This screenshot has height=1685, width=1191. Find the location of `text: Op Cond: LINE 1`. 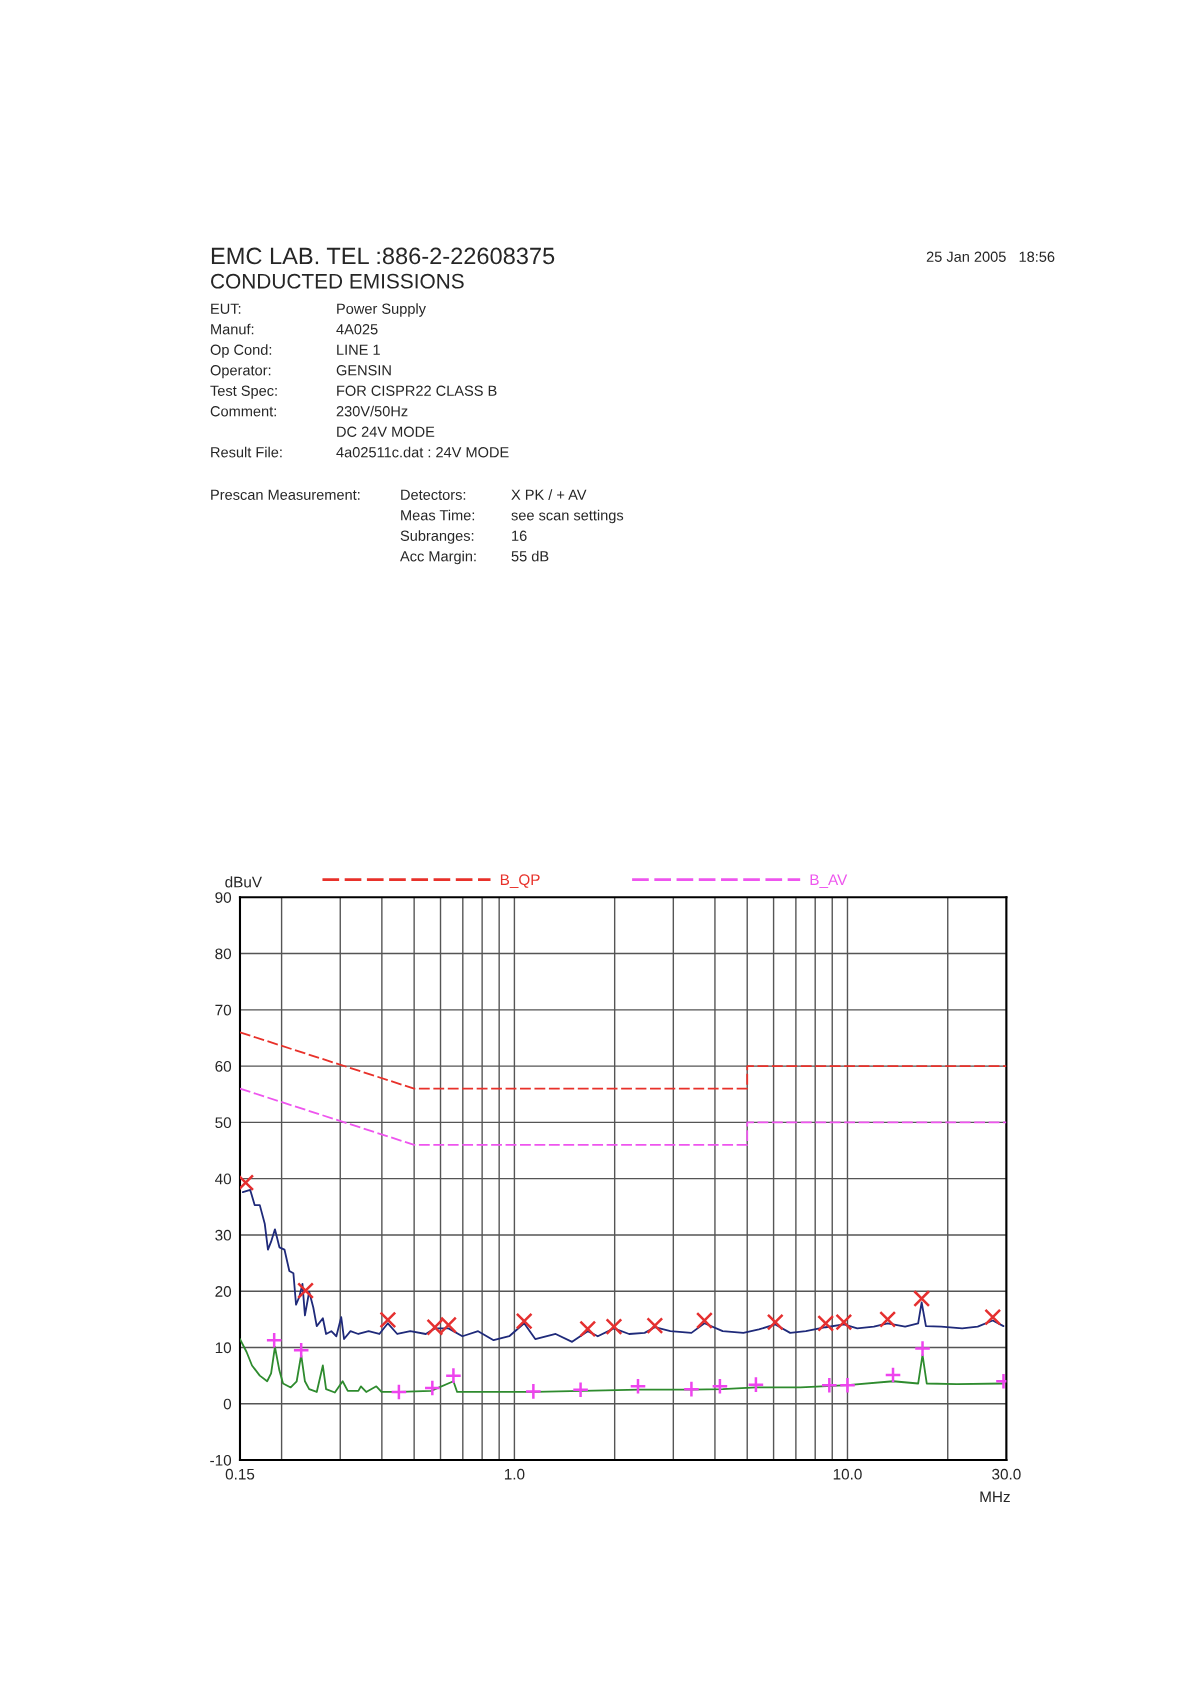

text: Op Cond: LINE 1 is located at coordinates (295, 351).